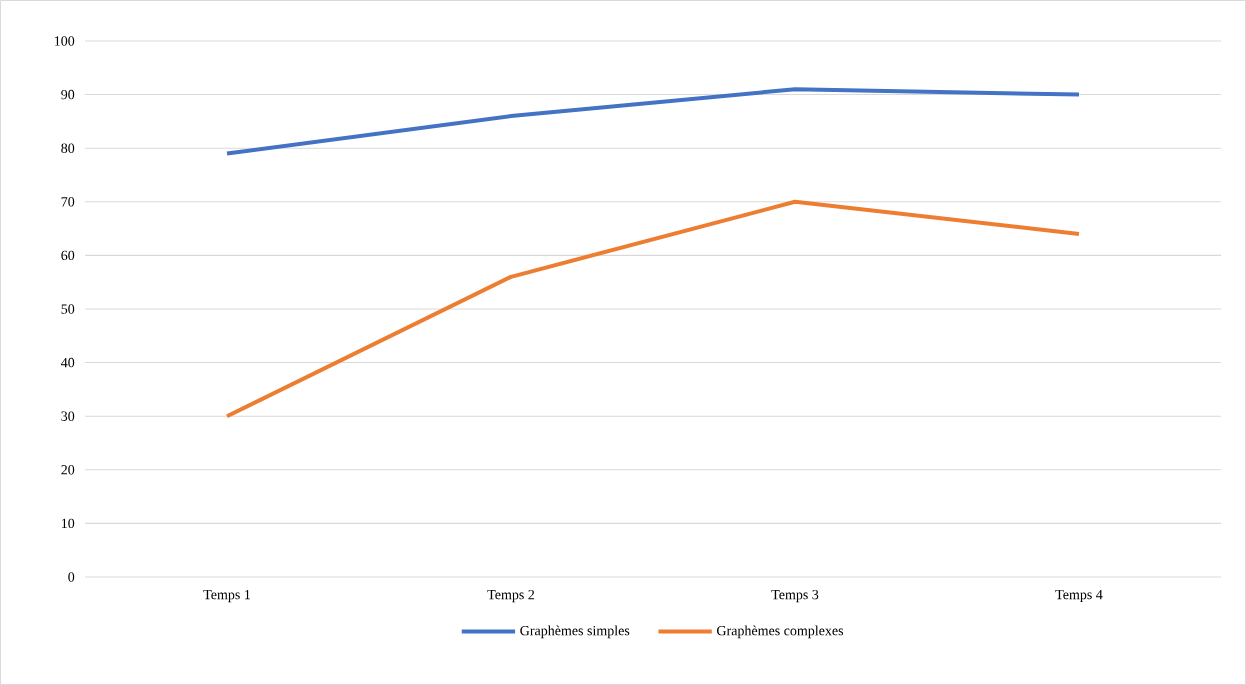  What do you see at coordinates (68, 470) in the screenshot?
I see `y-tick-label: 20` at bounding box center [68, 470].